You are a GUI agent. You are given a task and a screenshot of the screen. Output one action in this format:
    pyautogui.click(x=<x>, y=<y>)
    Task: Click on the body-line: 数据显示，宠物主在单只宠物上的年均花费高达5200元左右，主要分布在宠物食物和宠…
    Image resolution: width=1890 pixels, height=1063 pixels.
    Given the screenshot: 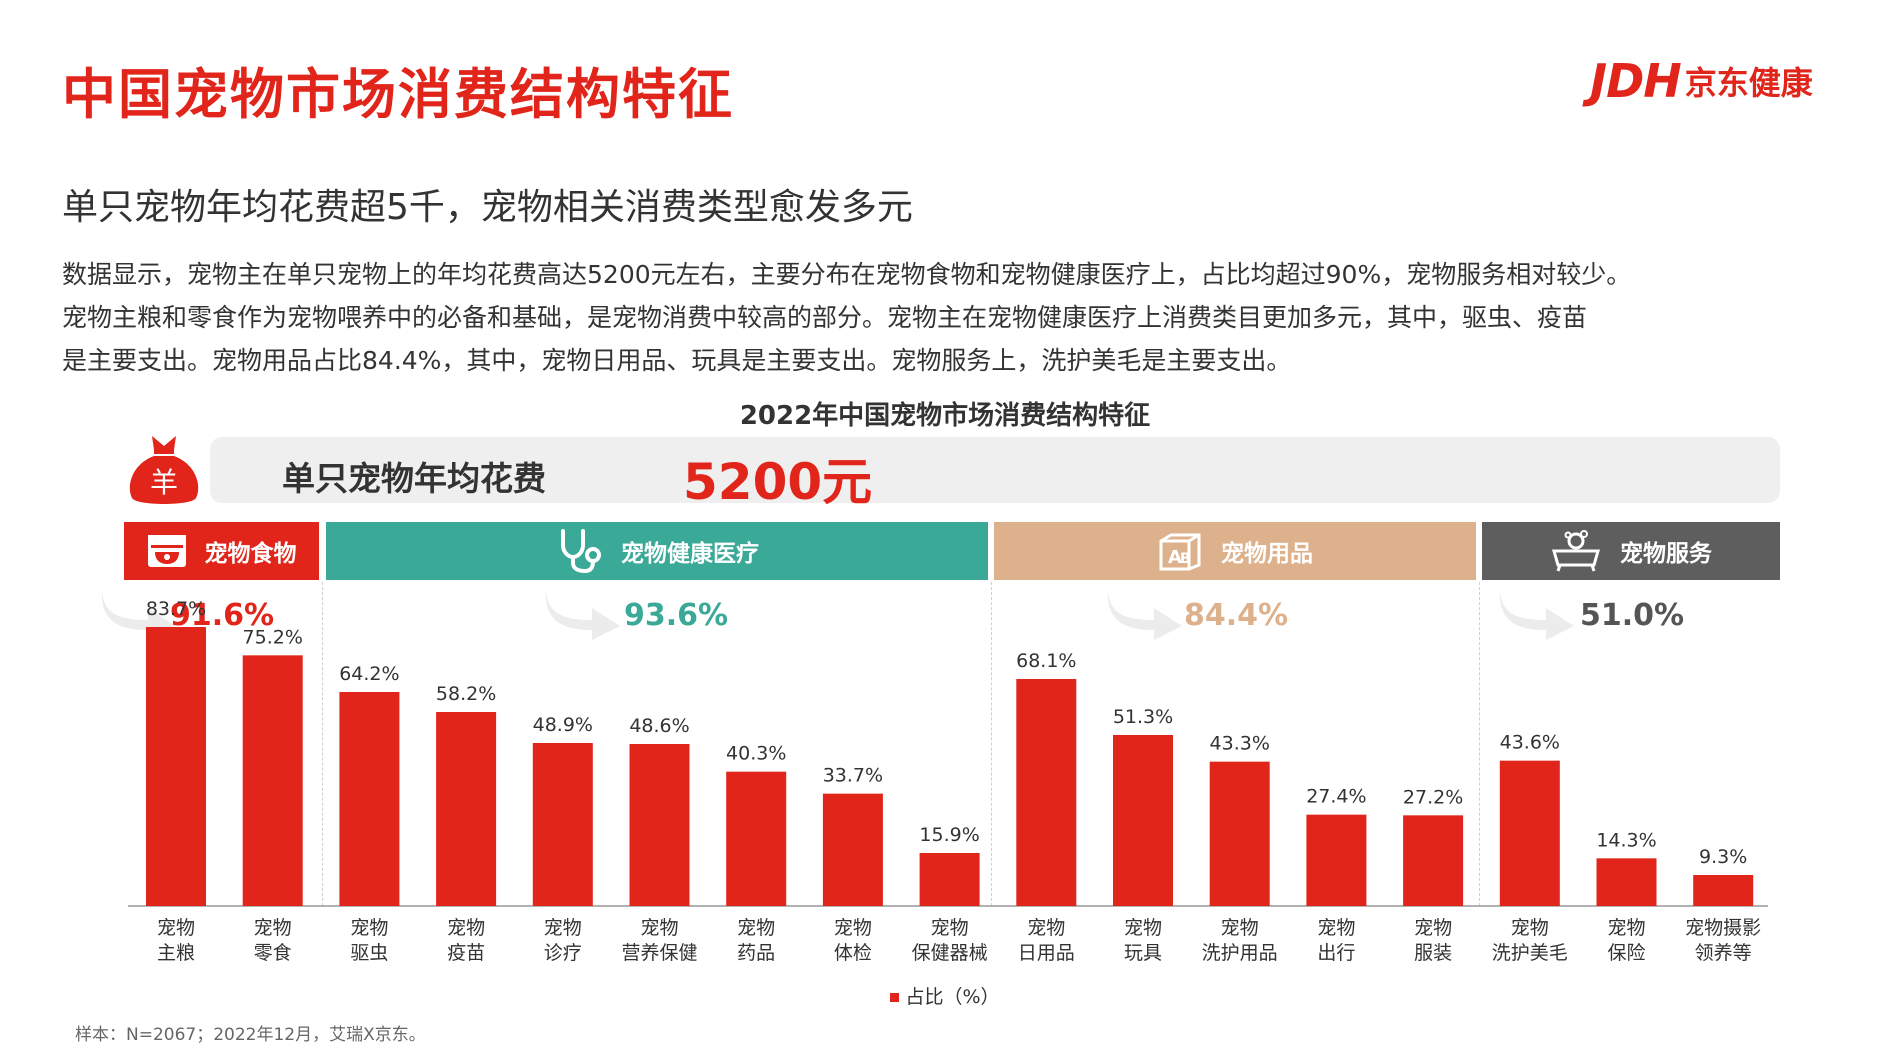 What is the action you would take?
    pyautogui.click(x=847, y=274)
    